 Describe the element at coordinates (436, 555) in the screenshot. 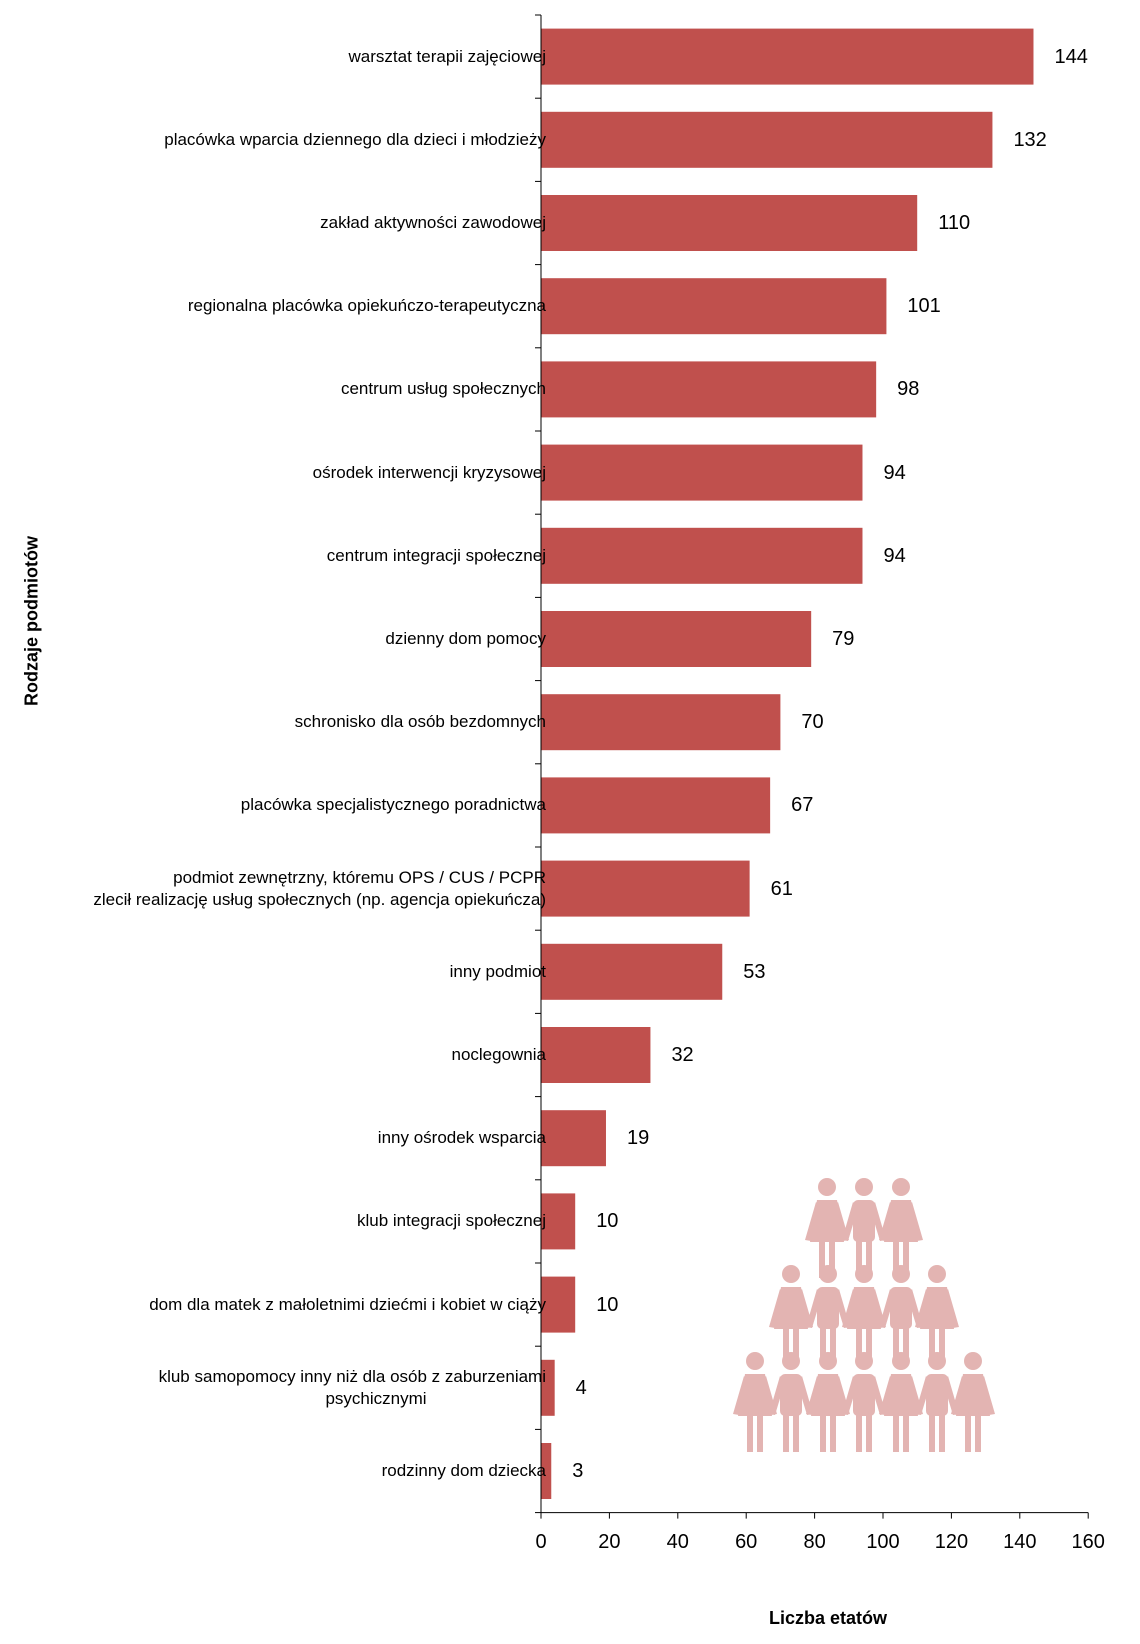

I see `category-label: centrum integracji społecznej` at that location.